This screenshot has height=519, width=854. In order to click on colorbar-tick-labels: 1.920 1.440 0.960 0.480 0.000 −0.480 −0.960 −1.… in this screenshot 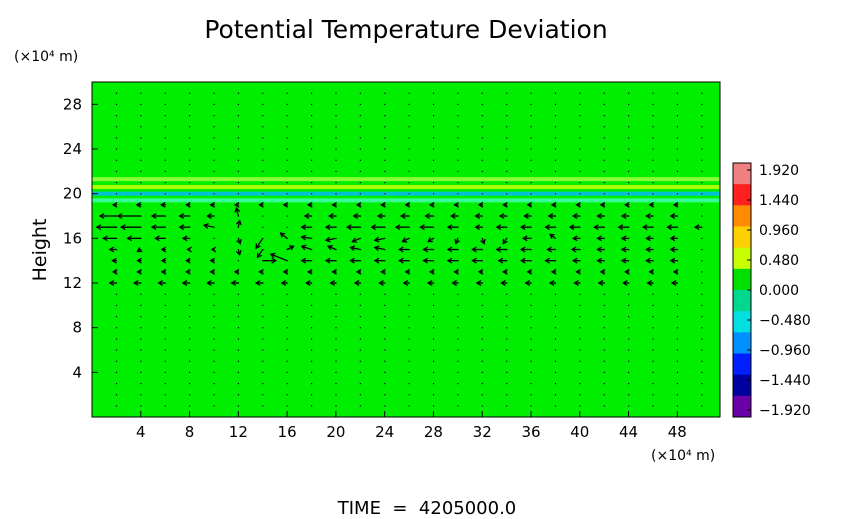, I will do `click(779, 291)`.